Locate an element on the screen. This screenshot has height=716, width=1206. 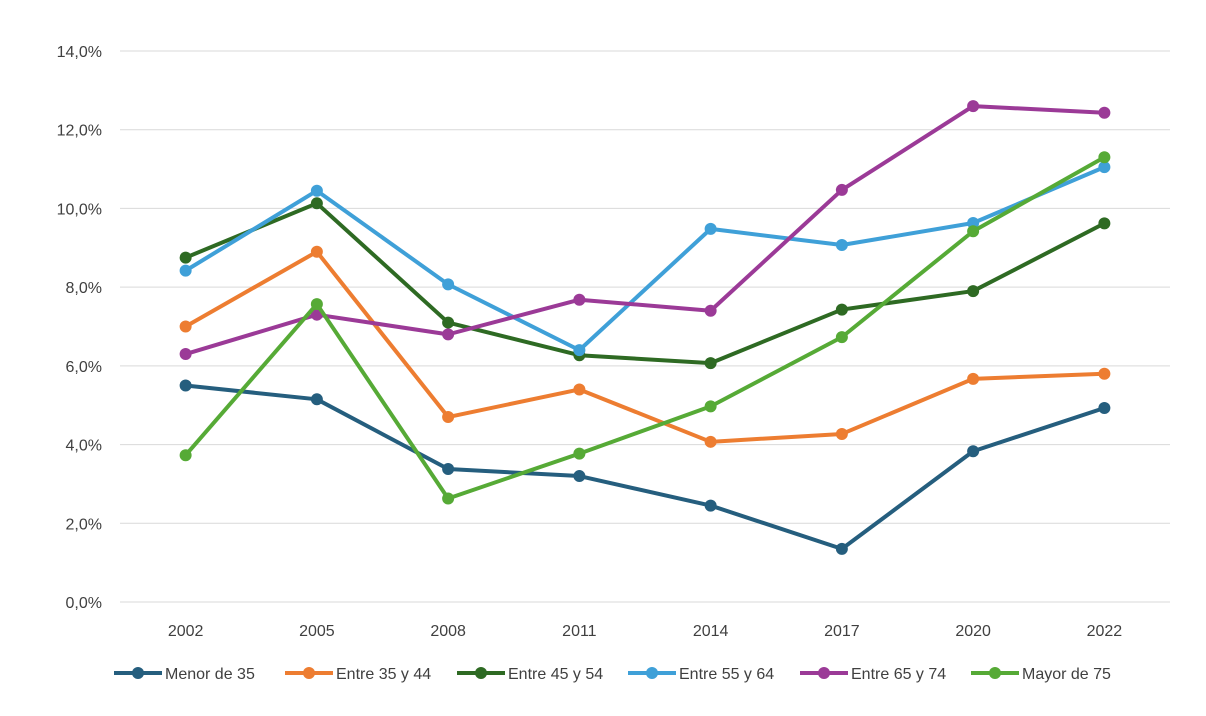
x-tick-label: 2002 is located at coordinates (186, 631).